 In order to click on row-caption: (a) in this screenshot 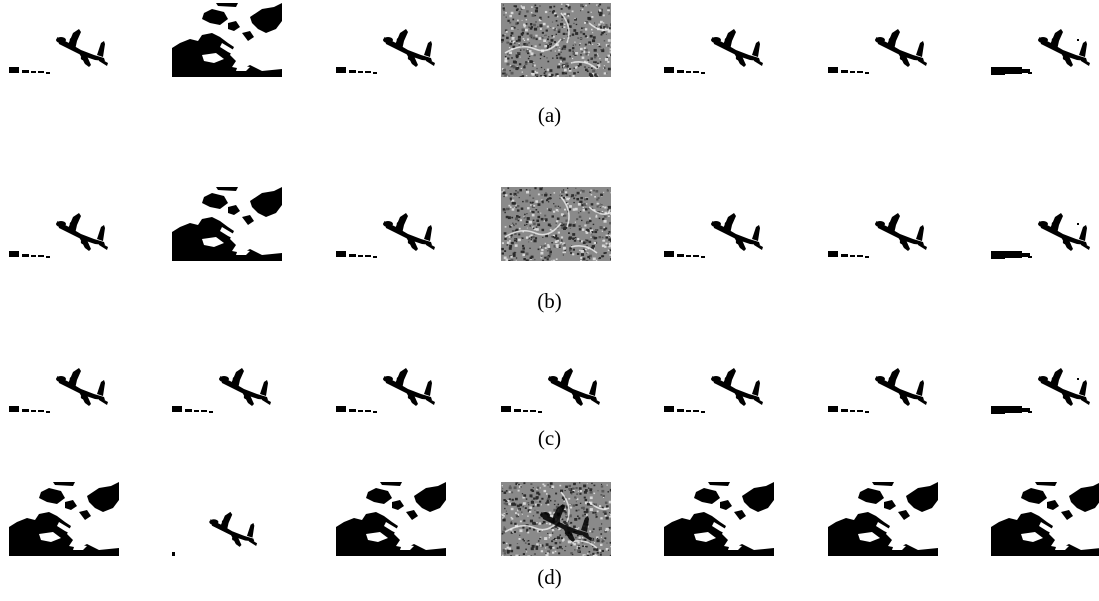, I will do `click(549, 115)`.